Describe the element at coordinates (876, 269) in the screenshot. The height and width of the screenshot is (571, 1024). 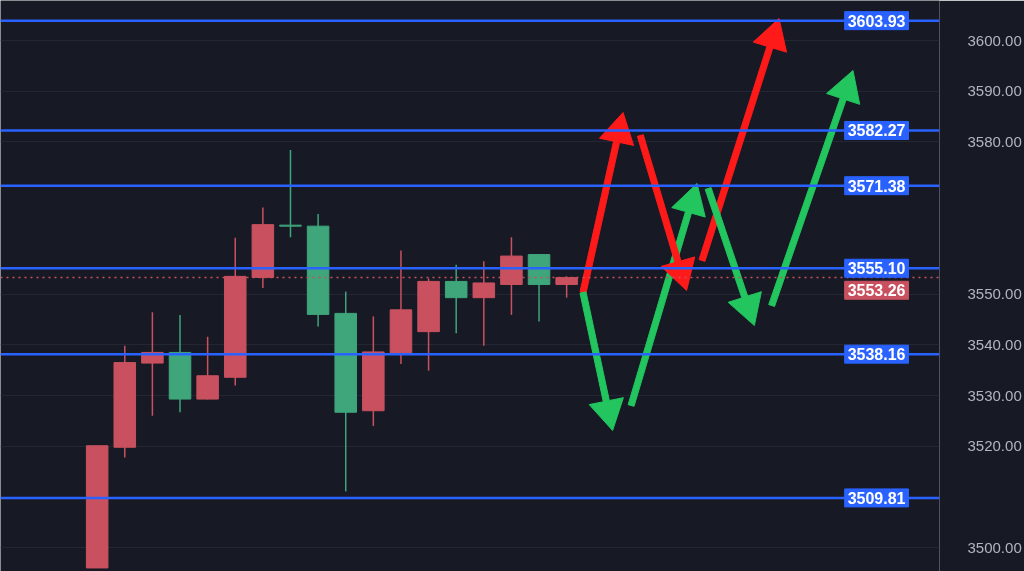
I see `ref-line-label: 3555.10` at that location.